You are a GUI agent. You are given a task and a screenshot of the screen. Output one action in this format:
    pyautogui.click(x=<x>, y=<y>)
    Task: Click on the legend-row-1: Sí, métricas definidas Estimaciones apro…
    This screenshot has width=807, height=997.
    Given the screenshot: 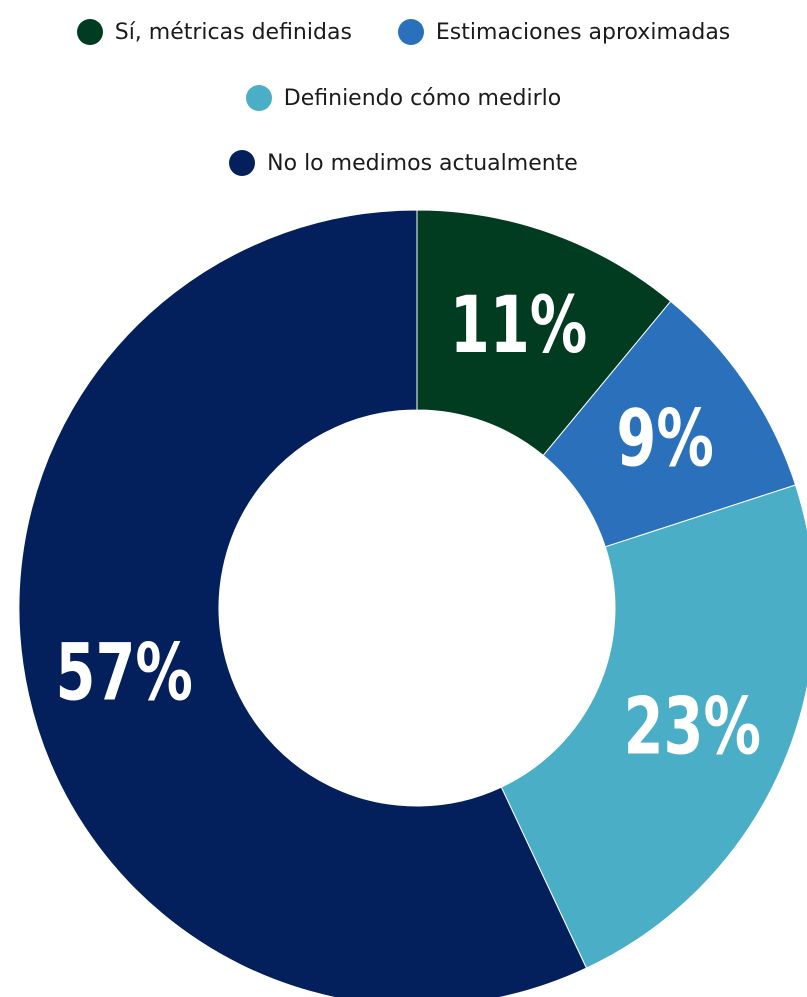 What is the action you would take?
    pyautogui.click(x=403, y=32)
    